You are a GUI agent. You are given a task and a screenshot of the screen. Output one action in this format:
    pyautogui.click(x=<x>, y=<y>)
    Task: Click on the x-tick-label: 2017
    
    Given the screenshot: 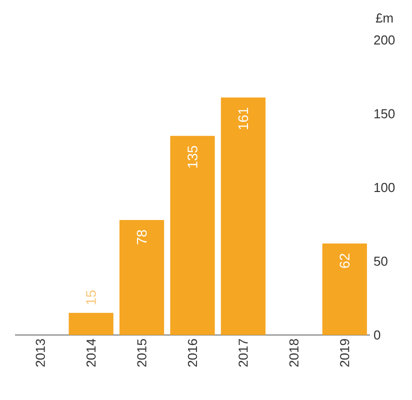 What is the action you would take?
    pyautogui.click(x=243, y=353)
    